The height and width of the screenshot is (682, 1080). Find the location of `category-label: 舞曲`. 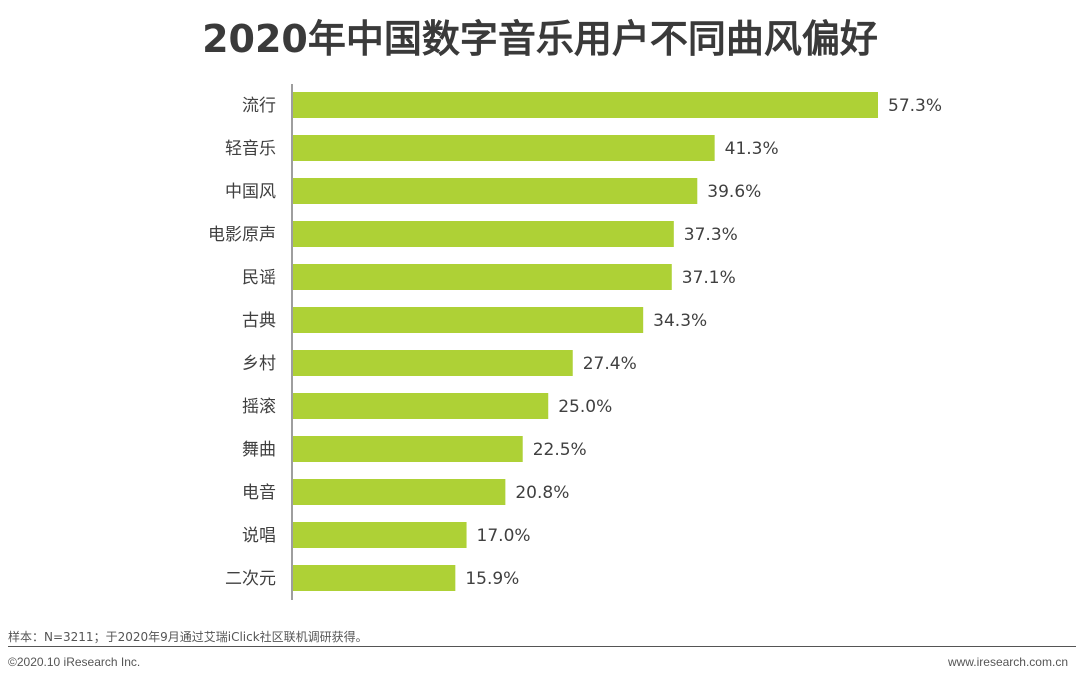

category-label: 舞曲 is located at coordinates (259, 450).